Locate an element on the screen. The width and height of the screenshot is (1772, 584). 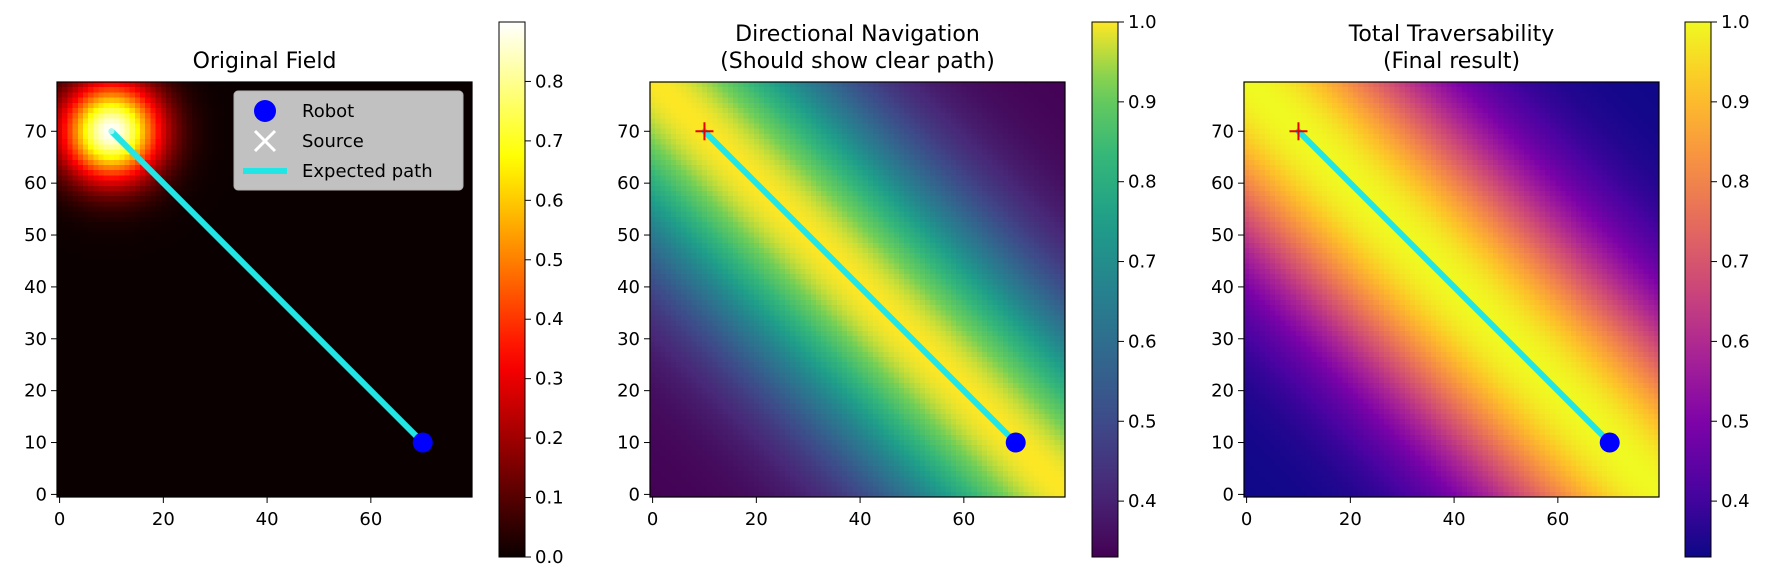
legend-source-symbol is located at coordinates (265, 141).